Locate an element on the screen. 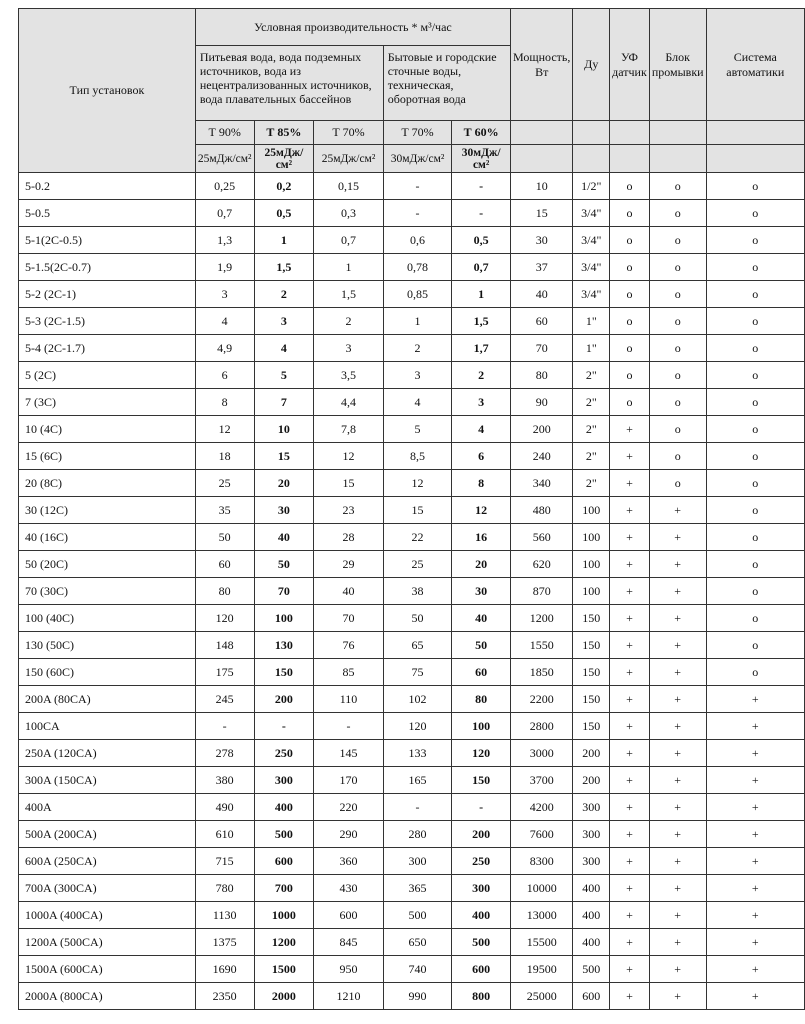 The image size is (805, 1024). value-cell: 8300 is located at coordinates (541, 861).